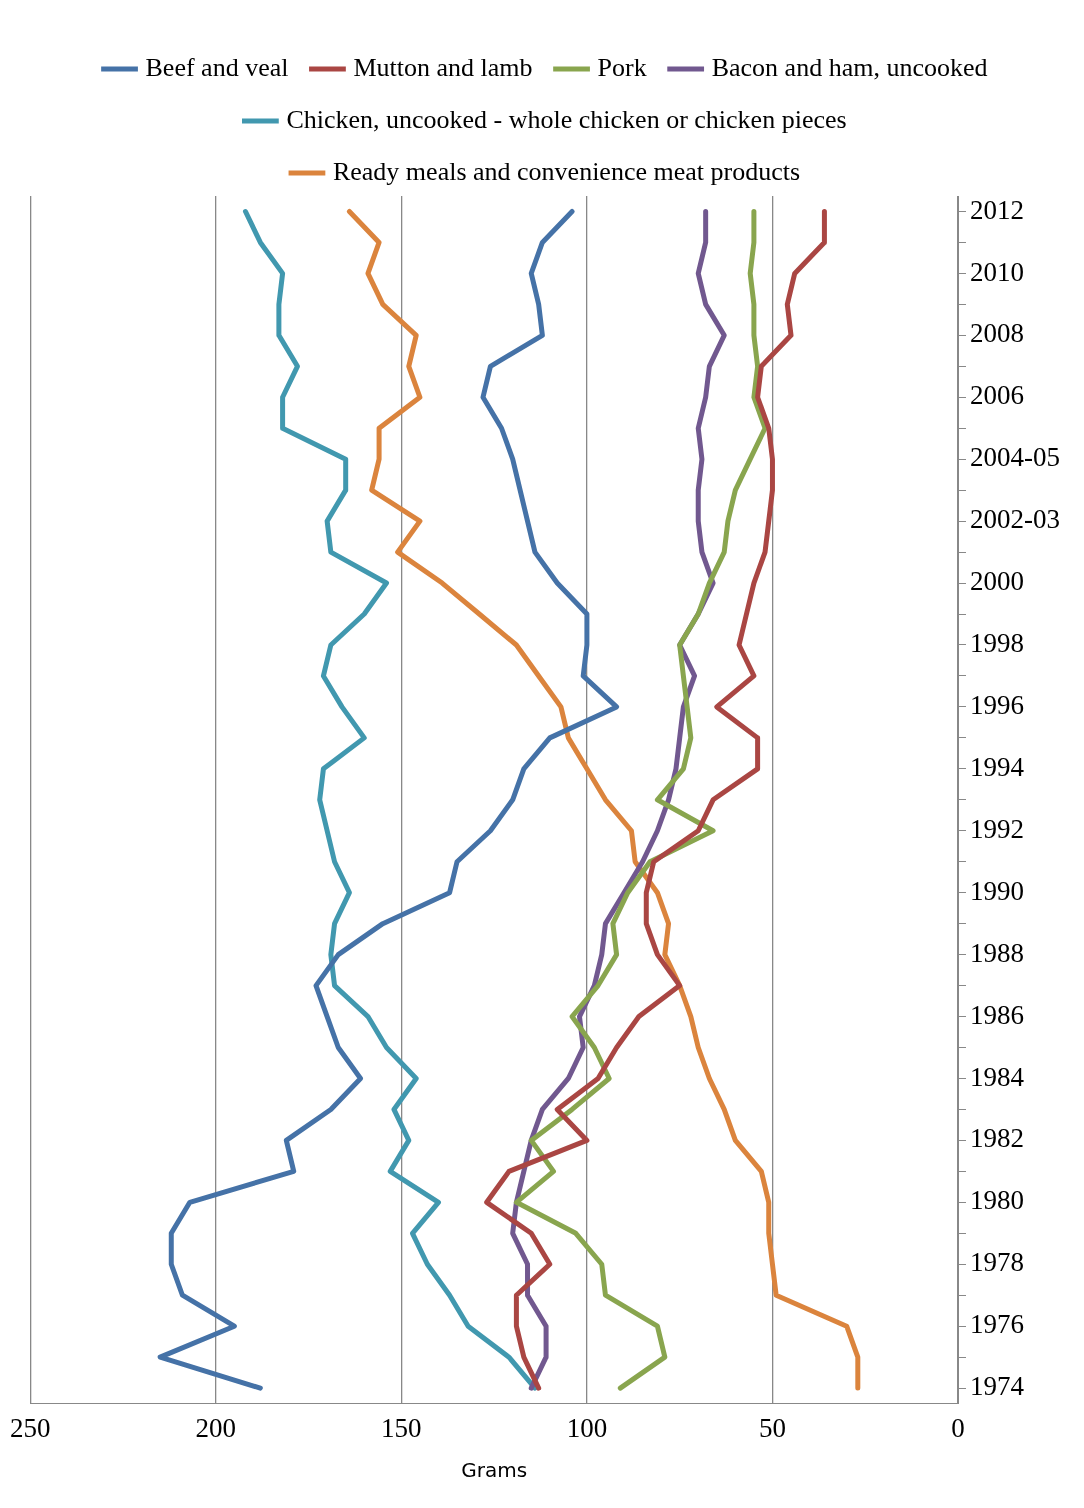  Describe the element at coordinates (216, 1427) in the screenshot. I see `x-tick-label: 200` at that location.